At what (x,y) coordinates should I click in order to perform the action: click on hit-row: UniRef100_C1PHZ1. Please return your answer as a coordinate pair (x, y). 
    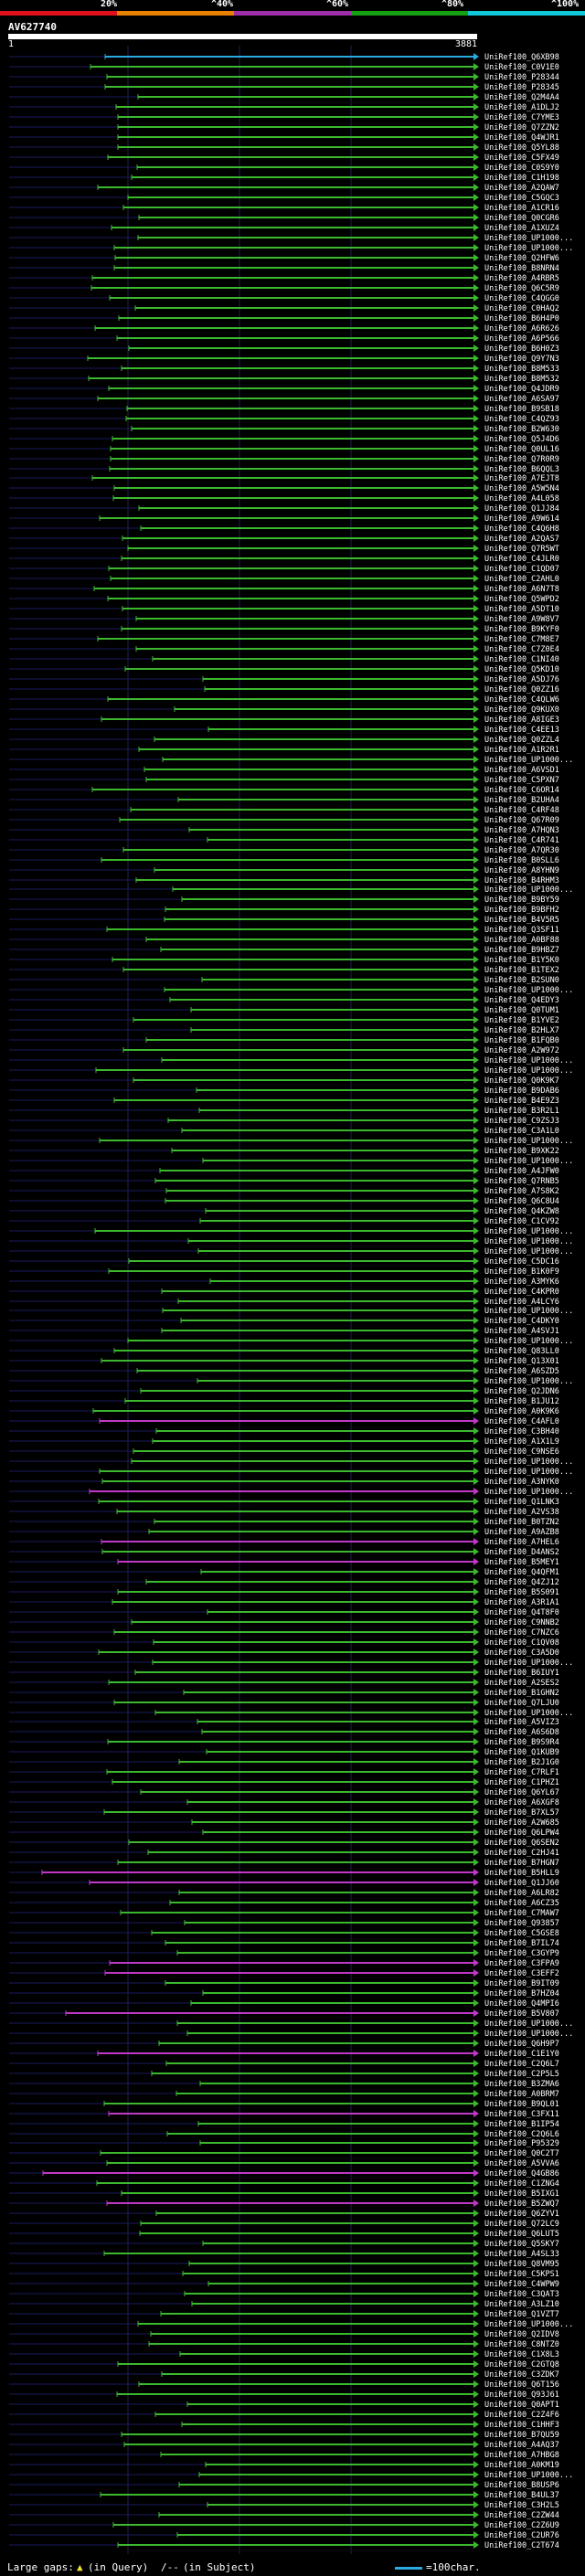
    Looking at the image, I should click on (284, 1782).